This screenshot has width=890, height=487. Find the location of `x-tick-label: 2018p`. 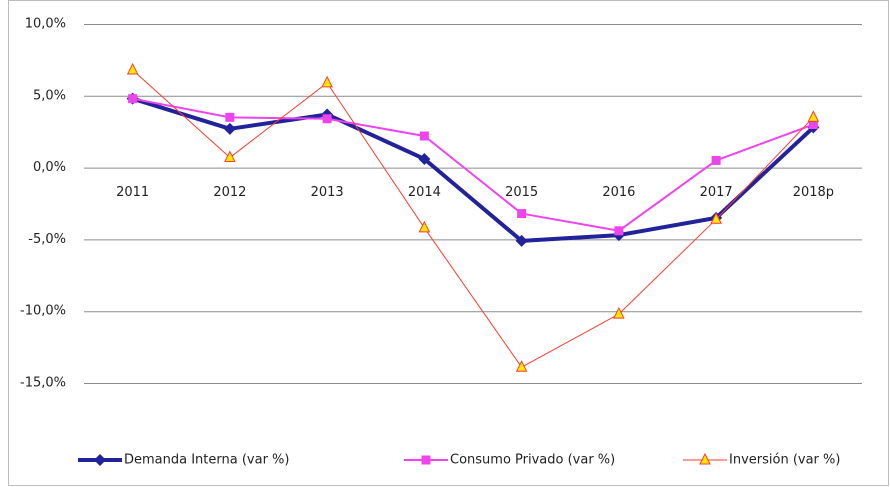

x-tick-label: 2018p is located at coordinates (813, 192).